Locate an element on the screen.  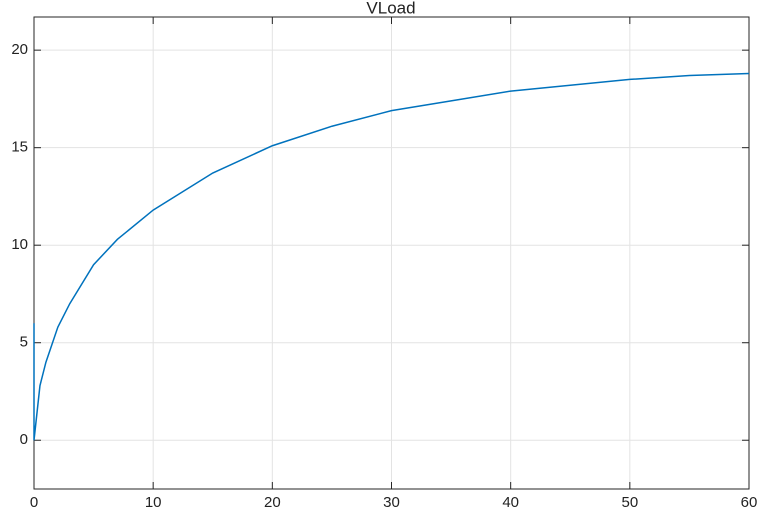
chart-title: VLoad is located at coordinates (390, 8).